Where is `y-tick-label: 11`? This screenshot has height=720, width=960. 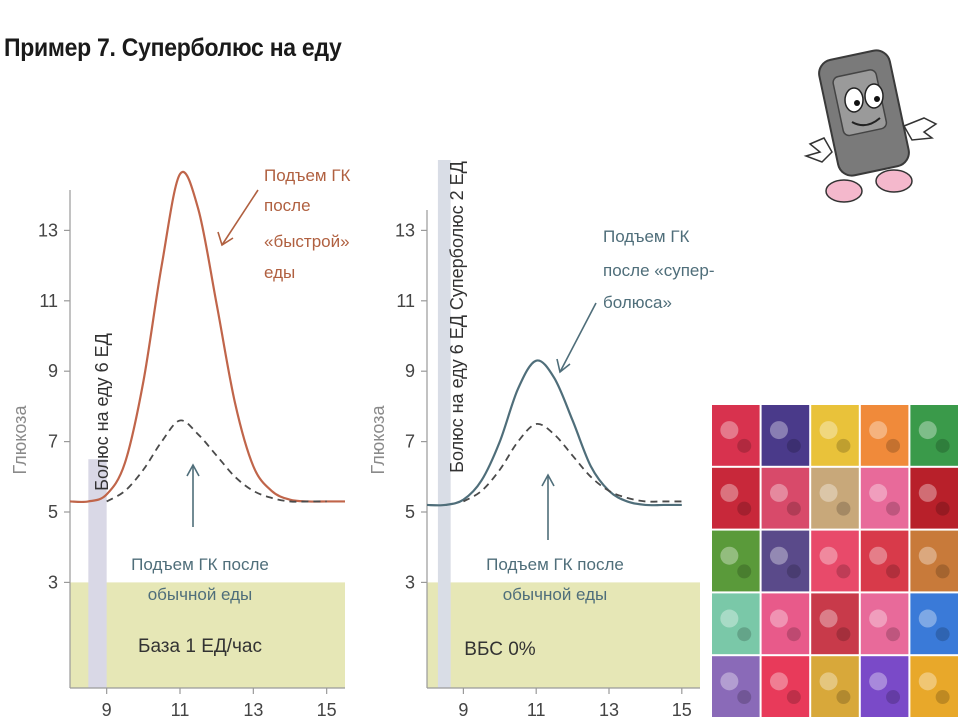 y-tick-label: 11 is located at coordinates (48, 301).